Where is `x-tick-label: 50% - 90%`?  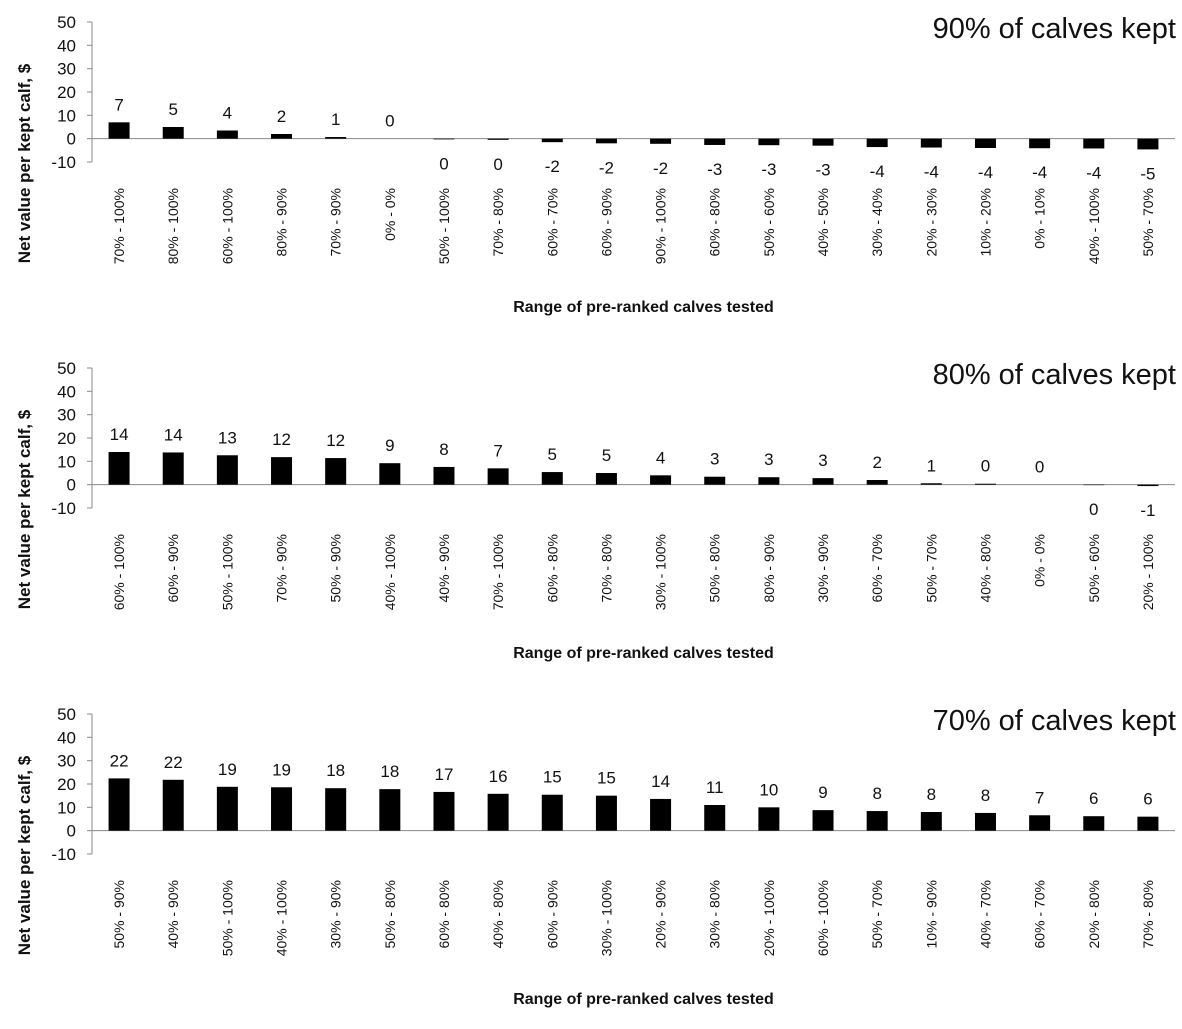 x-tick-label: 50% - 90% is located at coordinates (336, 568).